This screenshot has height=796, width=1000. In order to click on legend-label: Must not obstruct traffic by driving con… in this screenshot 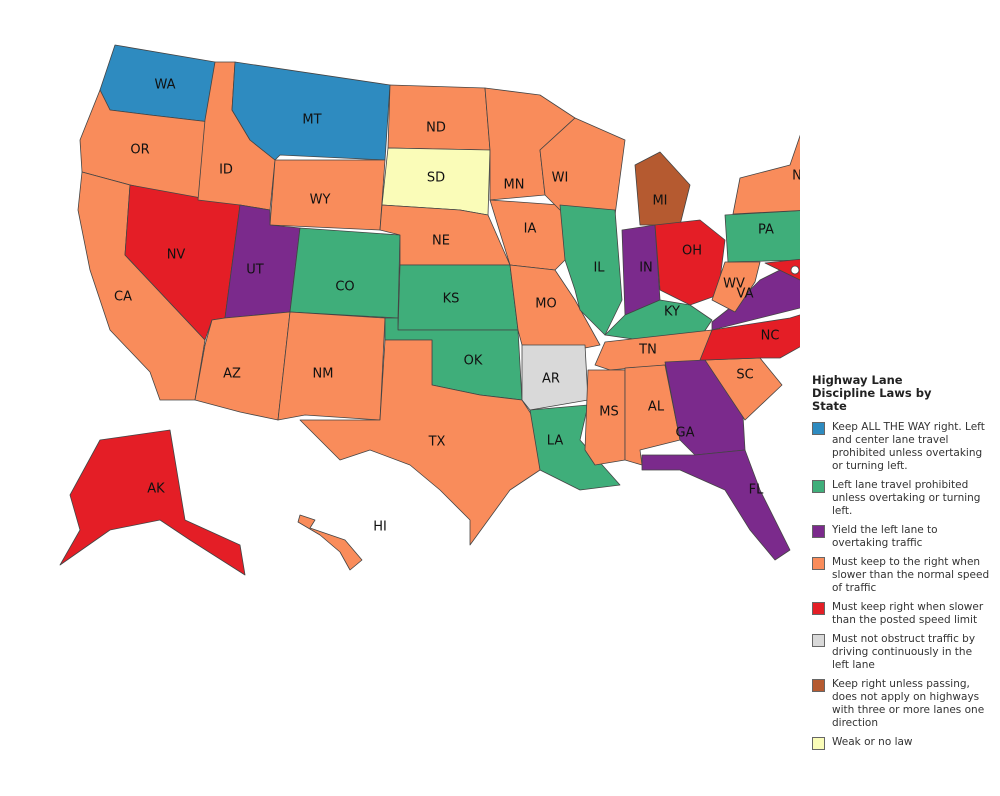, I will do `click(904, 652)`.